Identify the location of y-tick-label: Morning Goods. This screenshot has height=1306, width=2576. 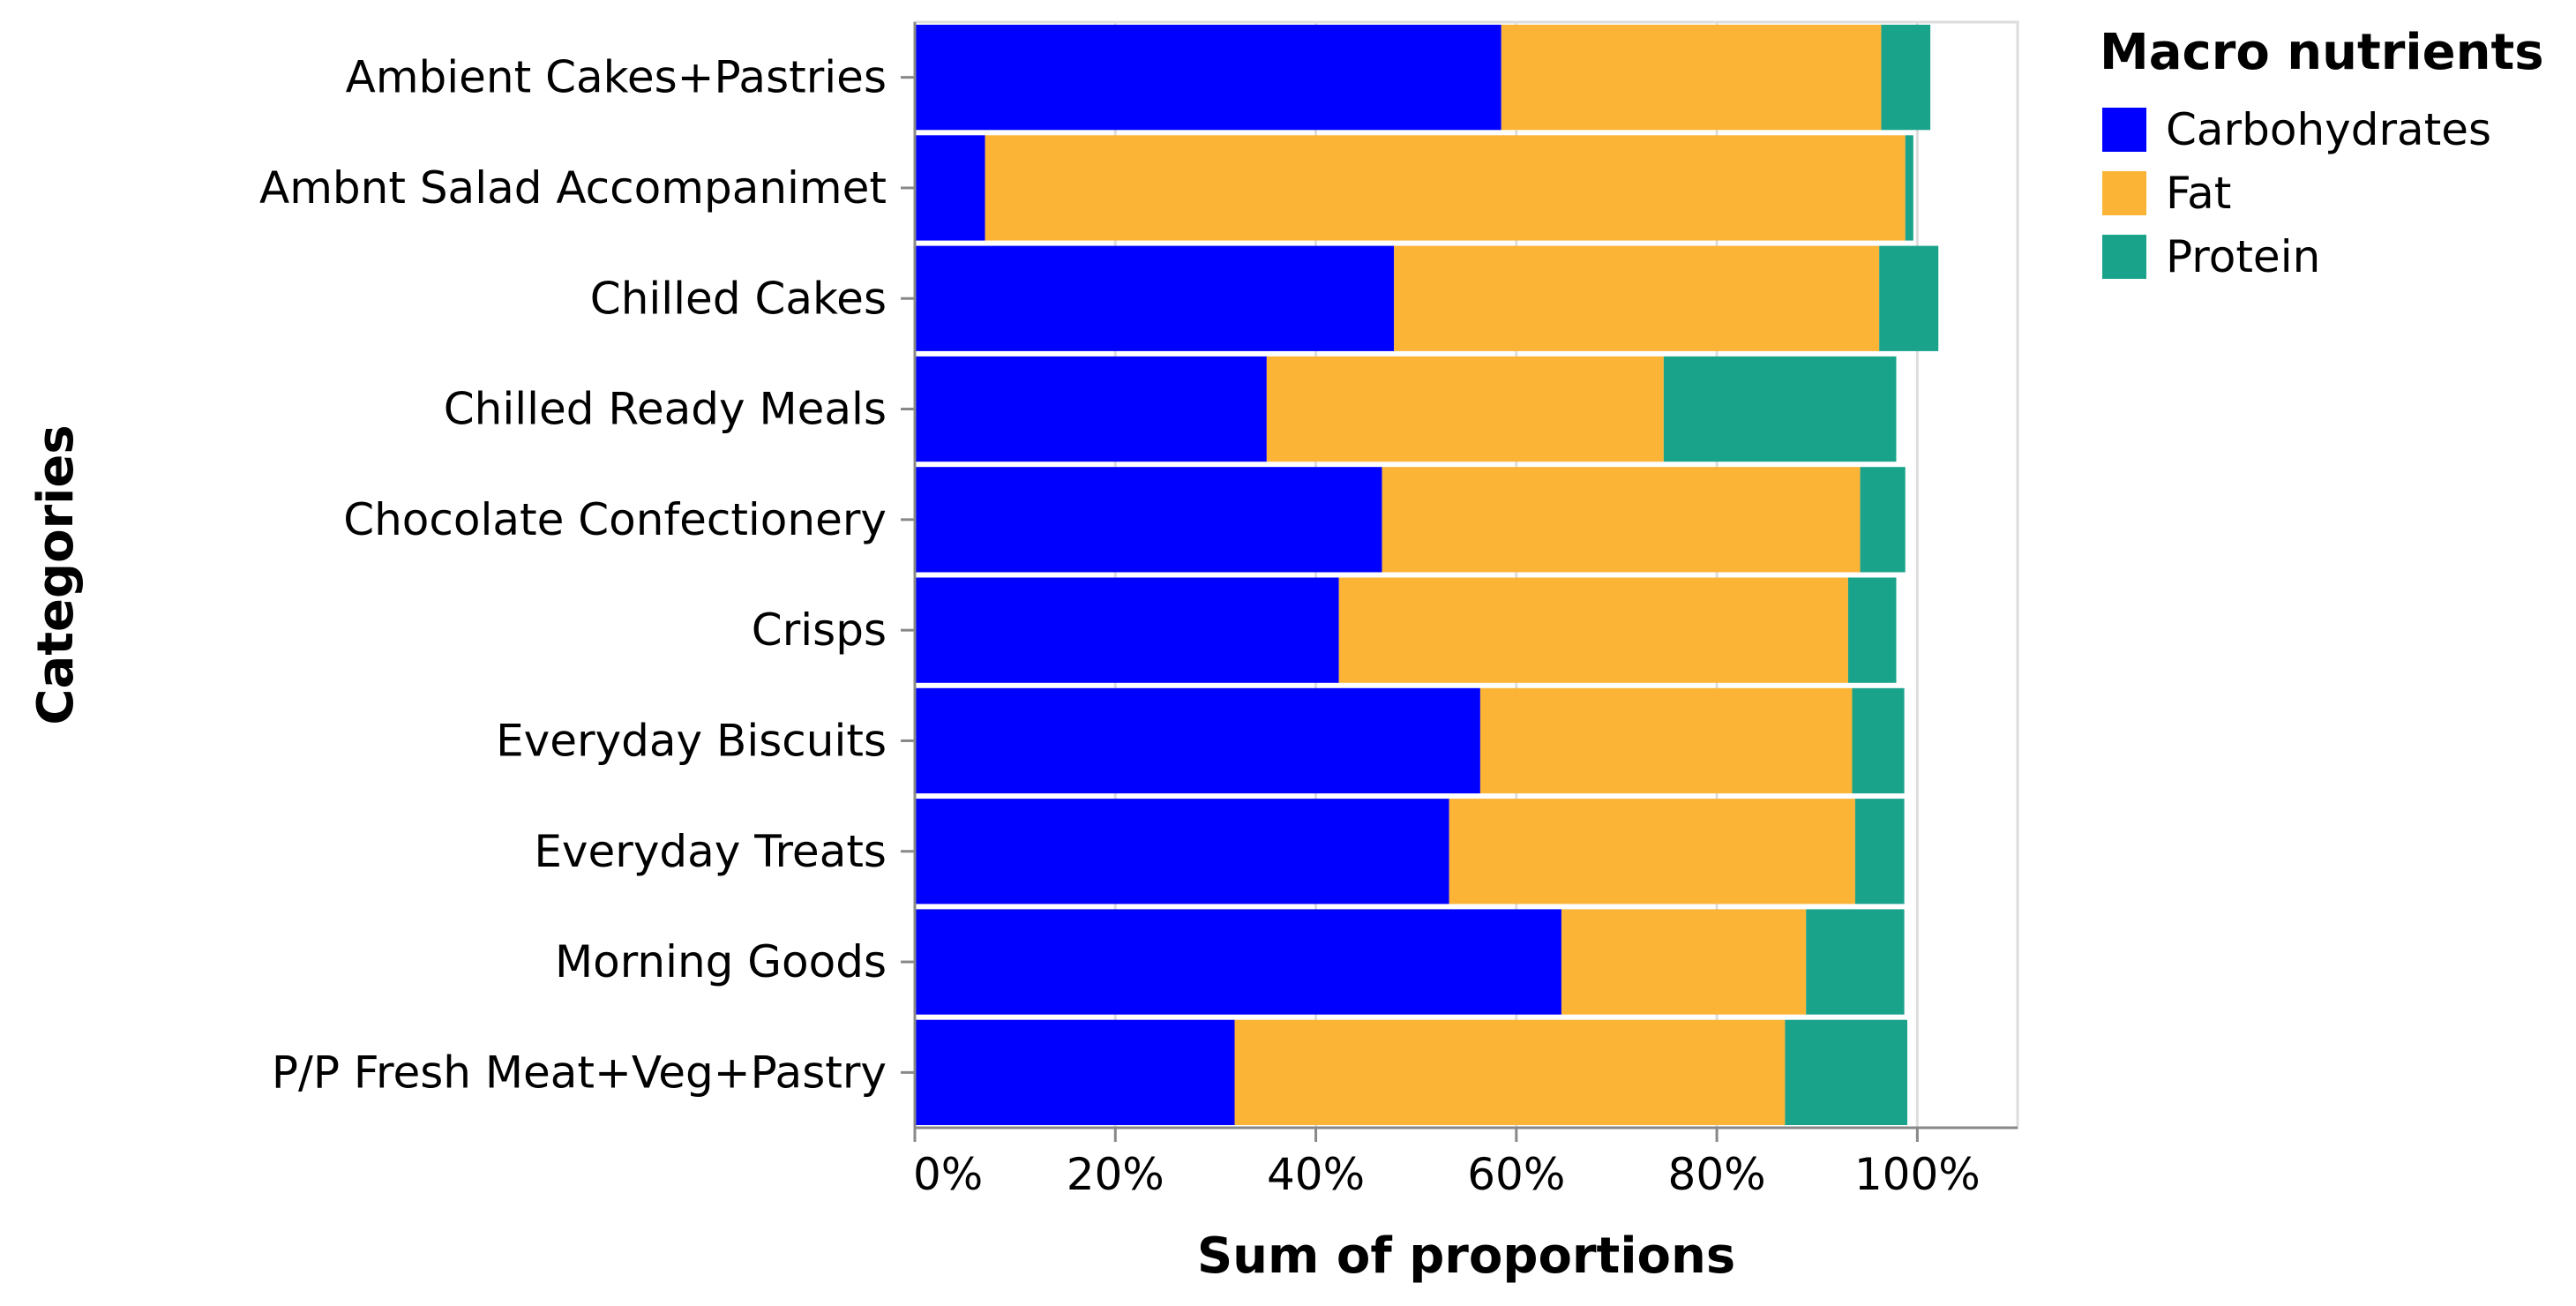
(721, 961).